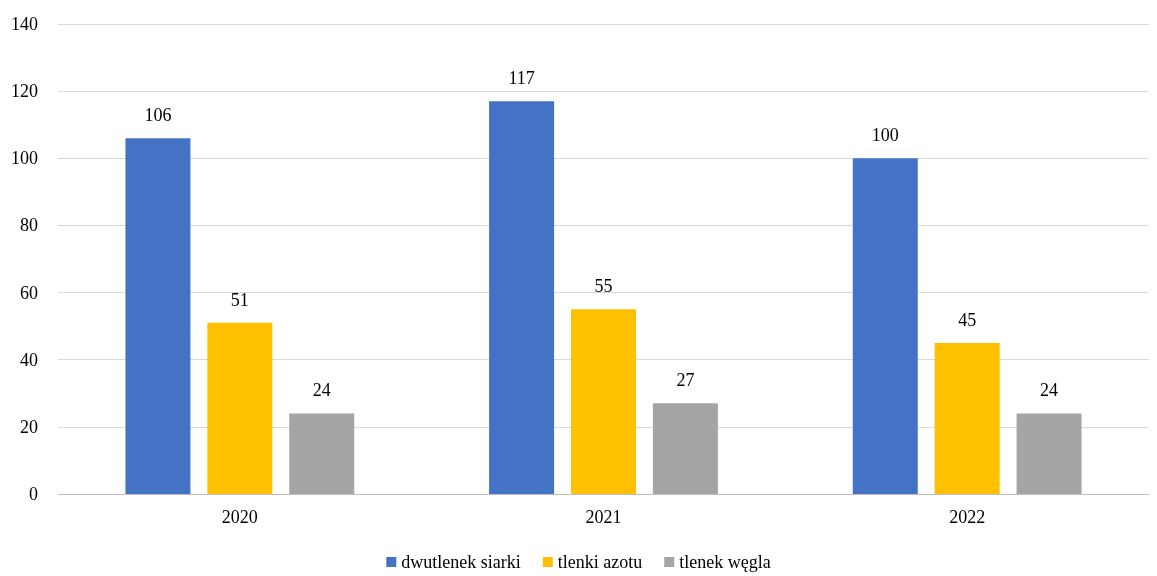 The width and height of the screenshot is (1157, 576). Describe the element at coordinates (24, 91) in the screenshot. I see `y-tick-label: 120` at that location.